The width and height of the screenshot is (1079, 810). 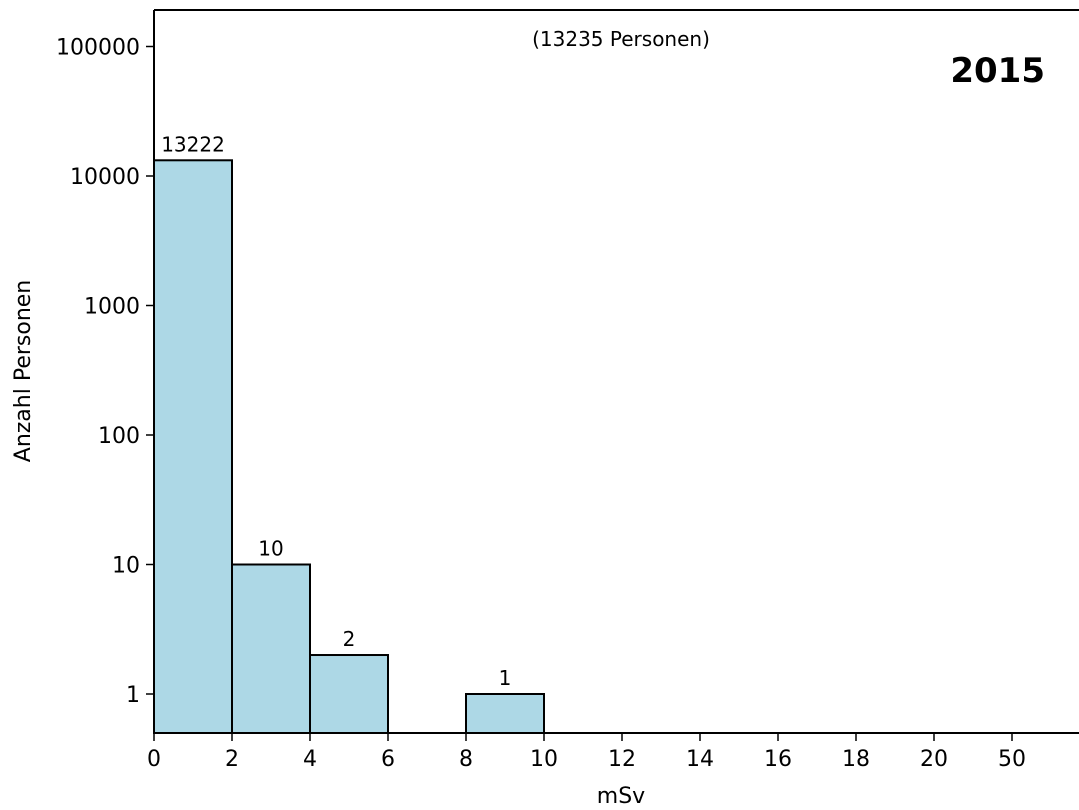 What do you see at coordinates (98, 48) in the screenshot?
I see `y-tick-label: 100000` at bounding box center [98, 48].